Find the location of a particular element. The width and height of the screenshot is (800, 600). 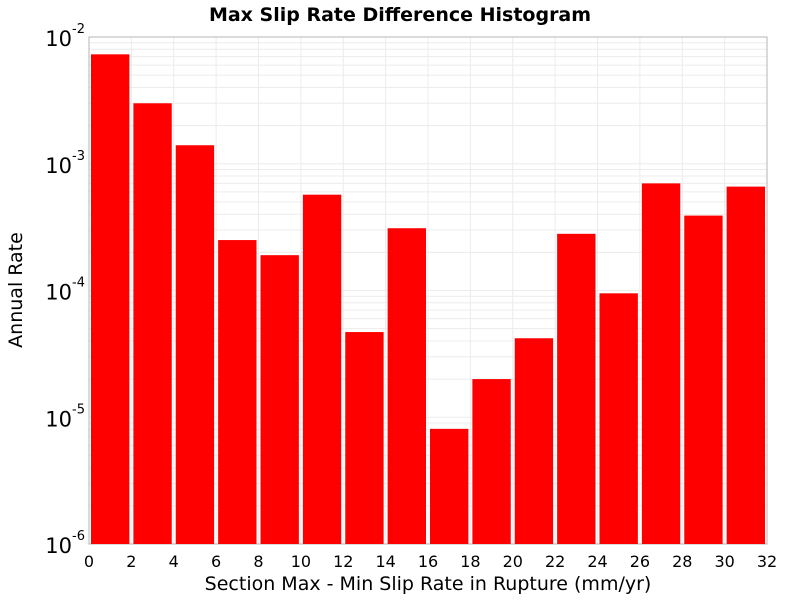

x-tick-label: 20 is located at coordinates (513, 561).